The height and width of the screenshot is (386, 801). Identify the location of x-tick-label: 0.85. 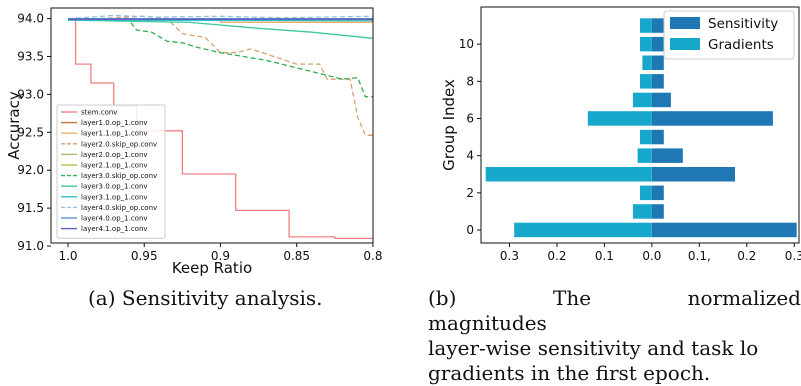
(296, 256).